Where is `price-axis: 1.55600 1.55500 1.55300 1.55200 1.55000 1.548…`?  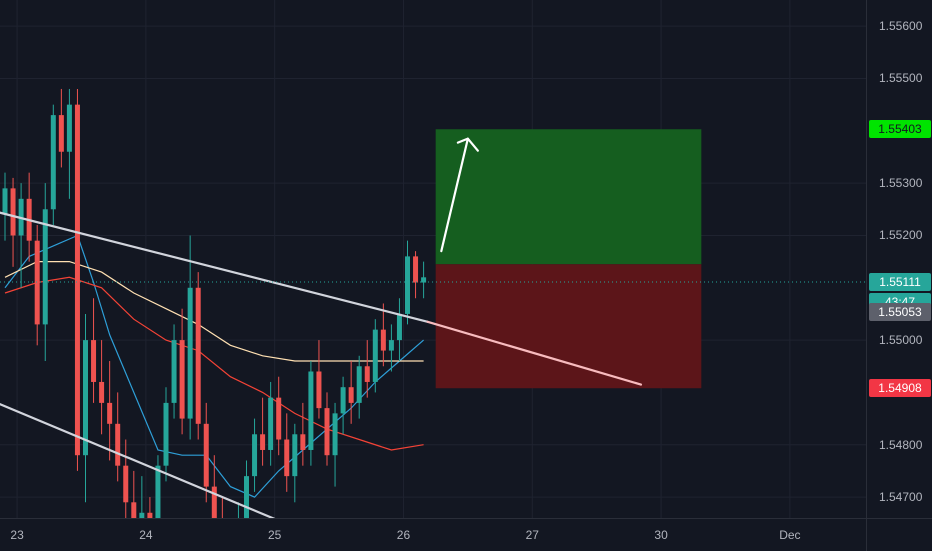
price-axis: 1.55600 1.55500 1.55300 1.55200 1.55000 1.548… is located at coordinates (899, 259).